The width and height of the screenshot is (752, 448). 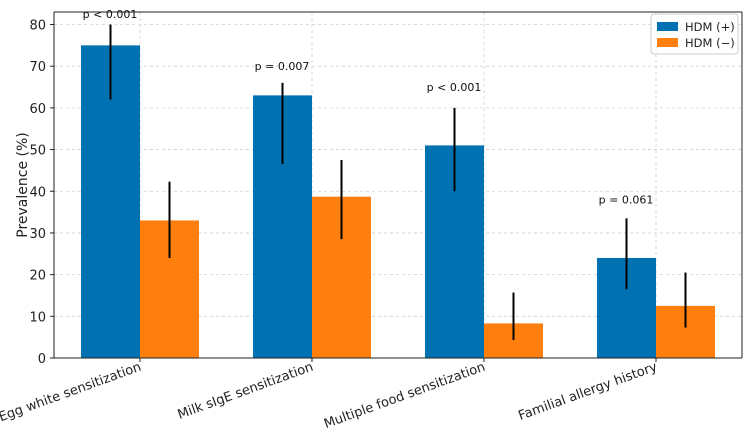 What do you see at coordinates (37, 151) in the screenshot?
I see `y-tick-label: 50` at bounding box center [37, 151].